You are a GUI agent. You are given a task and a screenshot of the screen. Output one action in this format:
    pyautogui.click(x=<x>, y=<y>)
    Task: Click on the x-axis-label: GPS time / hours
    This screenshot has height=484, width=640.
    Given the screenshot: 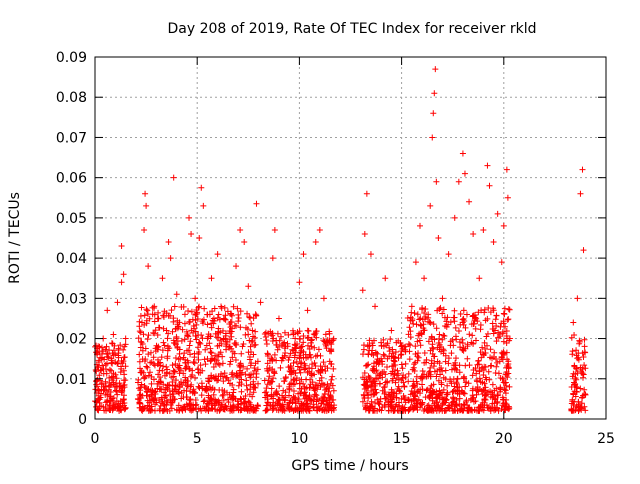 What is the action you would take?
    pyautogui.click(x=349, y=466)
    